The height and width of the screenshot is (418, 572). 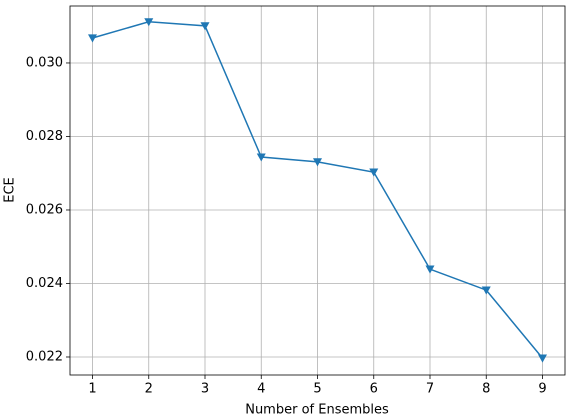 What do you see at coordinates (44, 283) in the screenshot?
I see `y-tick-label: 0.024` at bounding box center [44, 283].